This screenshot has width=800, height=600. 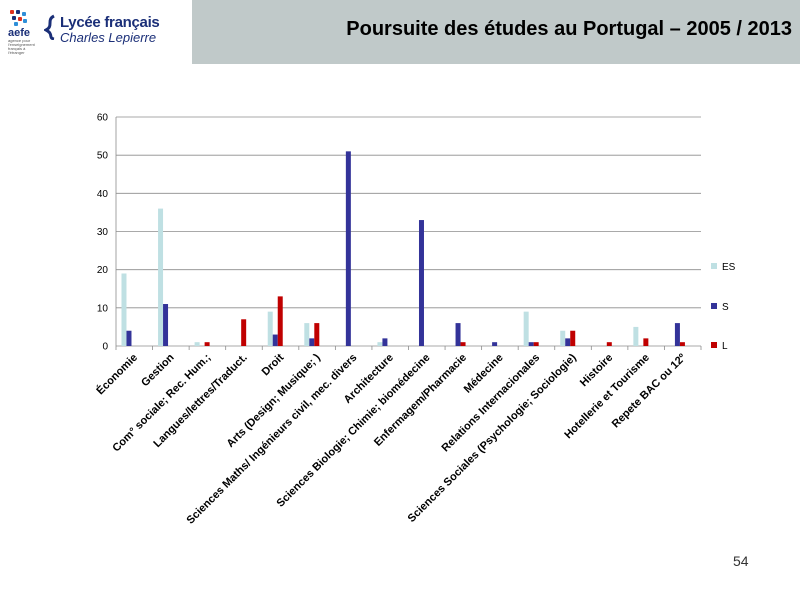 I want to click on x-category-label: Histoire, so click(x=596, y=370).